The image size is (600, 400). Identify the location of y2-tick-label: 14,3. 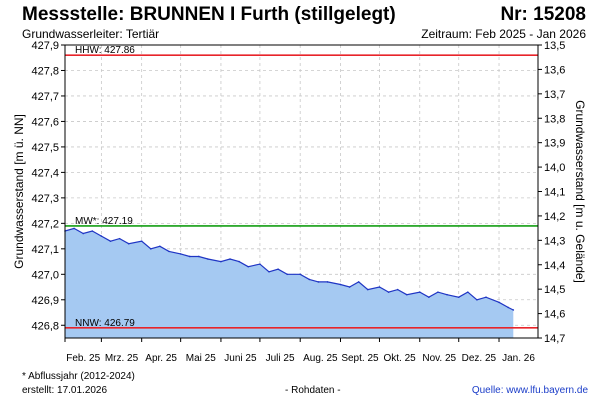
(554, 241).